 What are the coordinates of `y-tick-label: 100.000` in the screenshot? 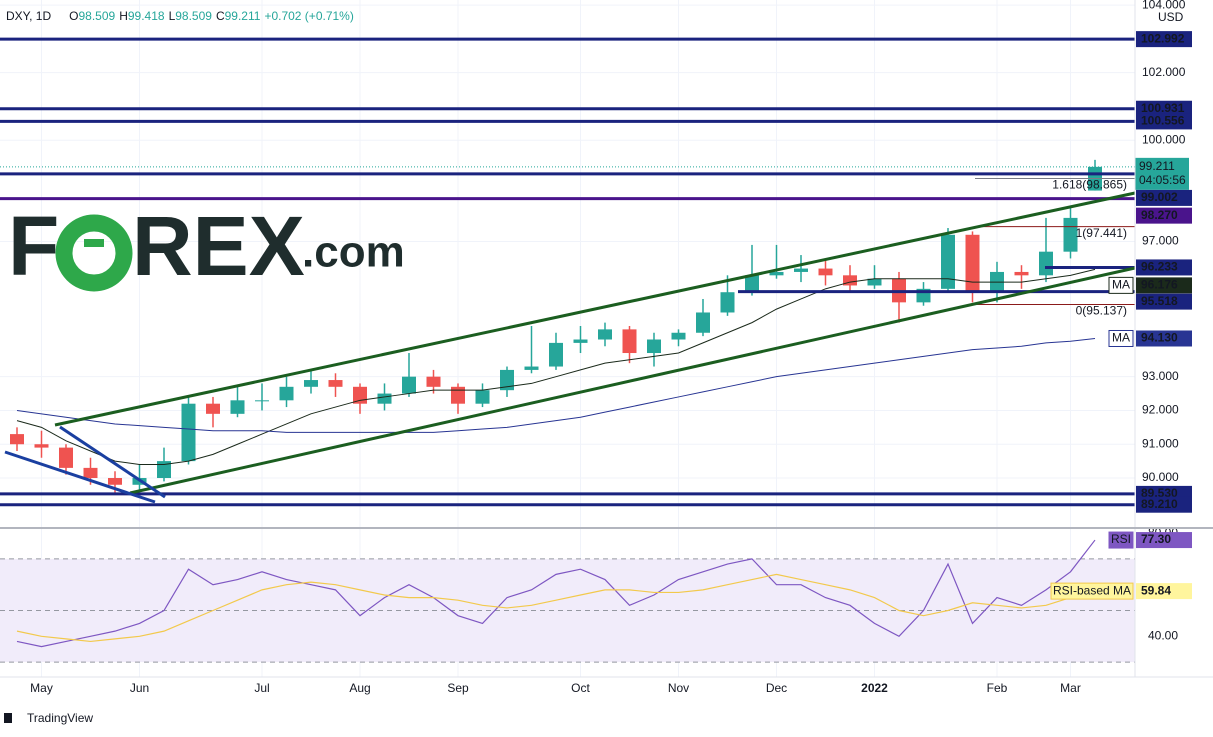 It's located at (1164, 139).